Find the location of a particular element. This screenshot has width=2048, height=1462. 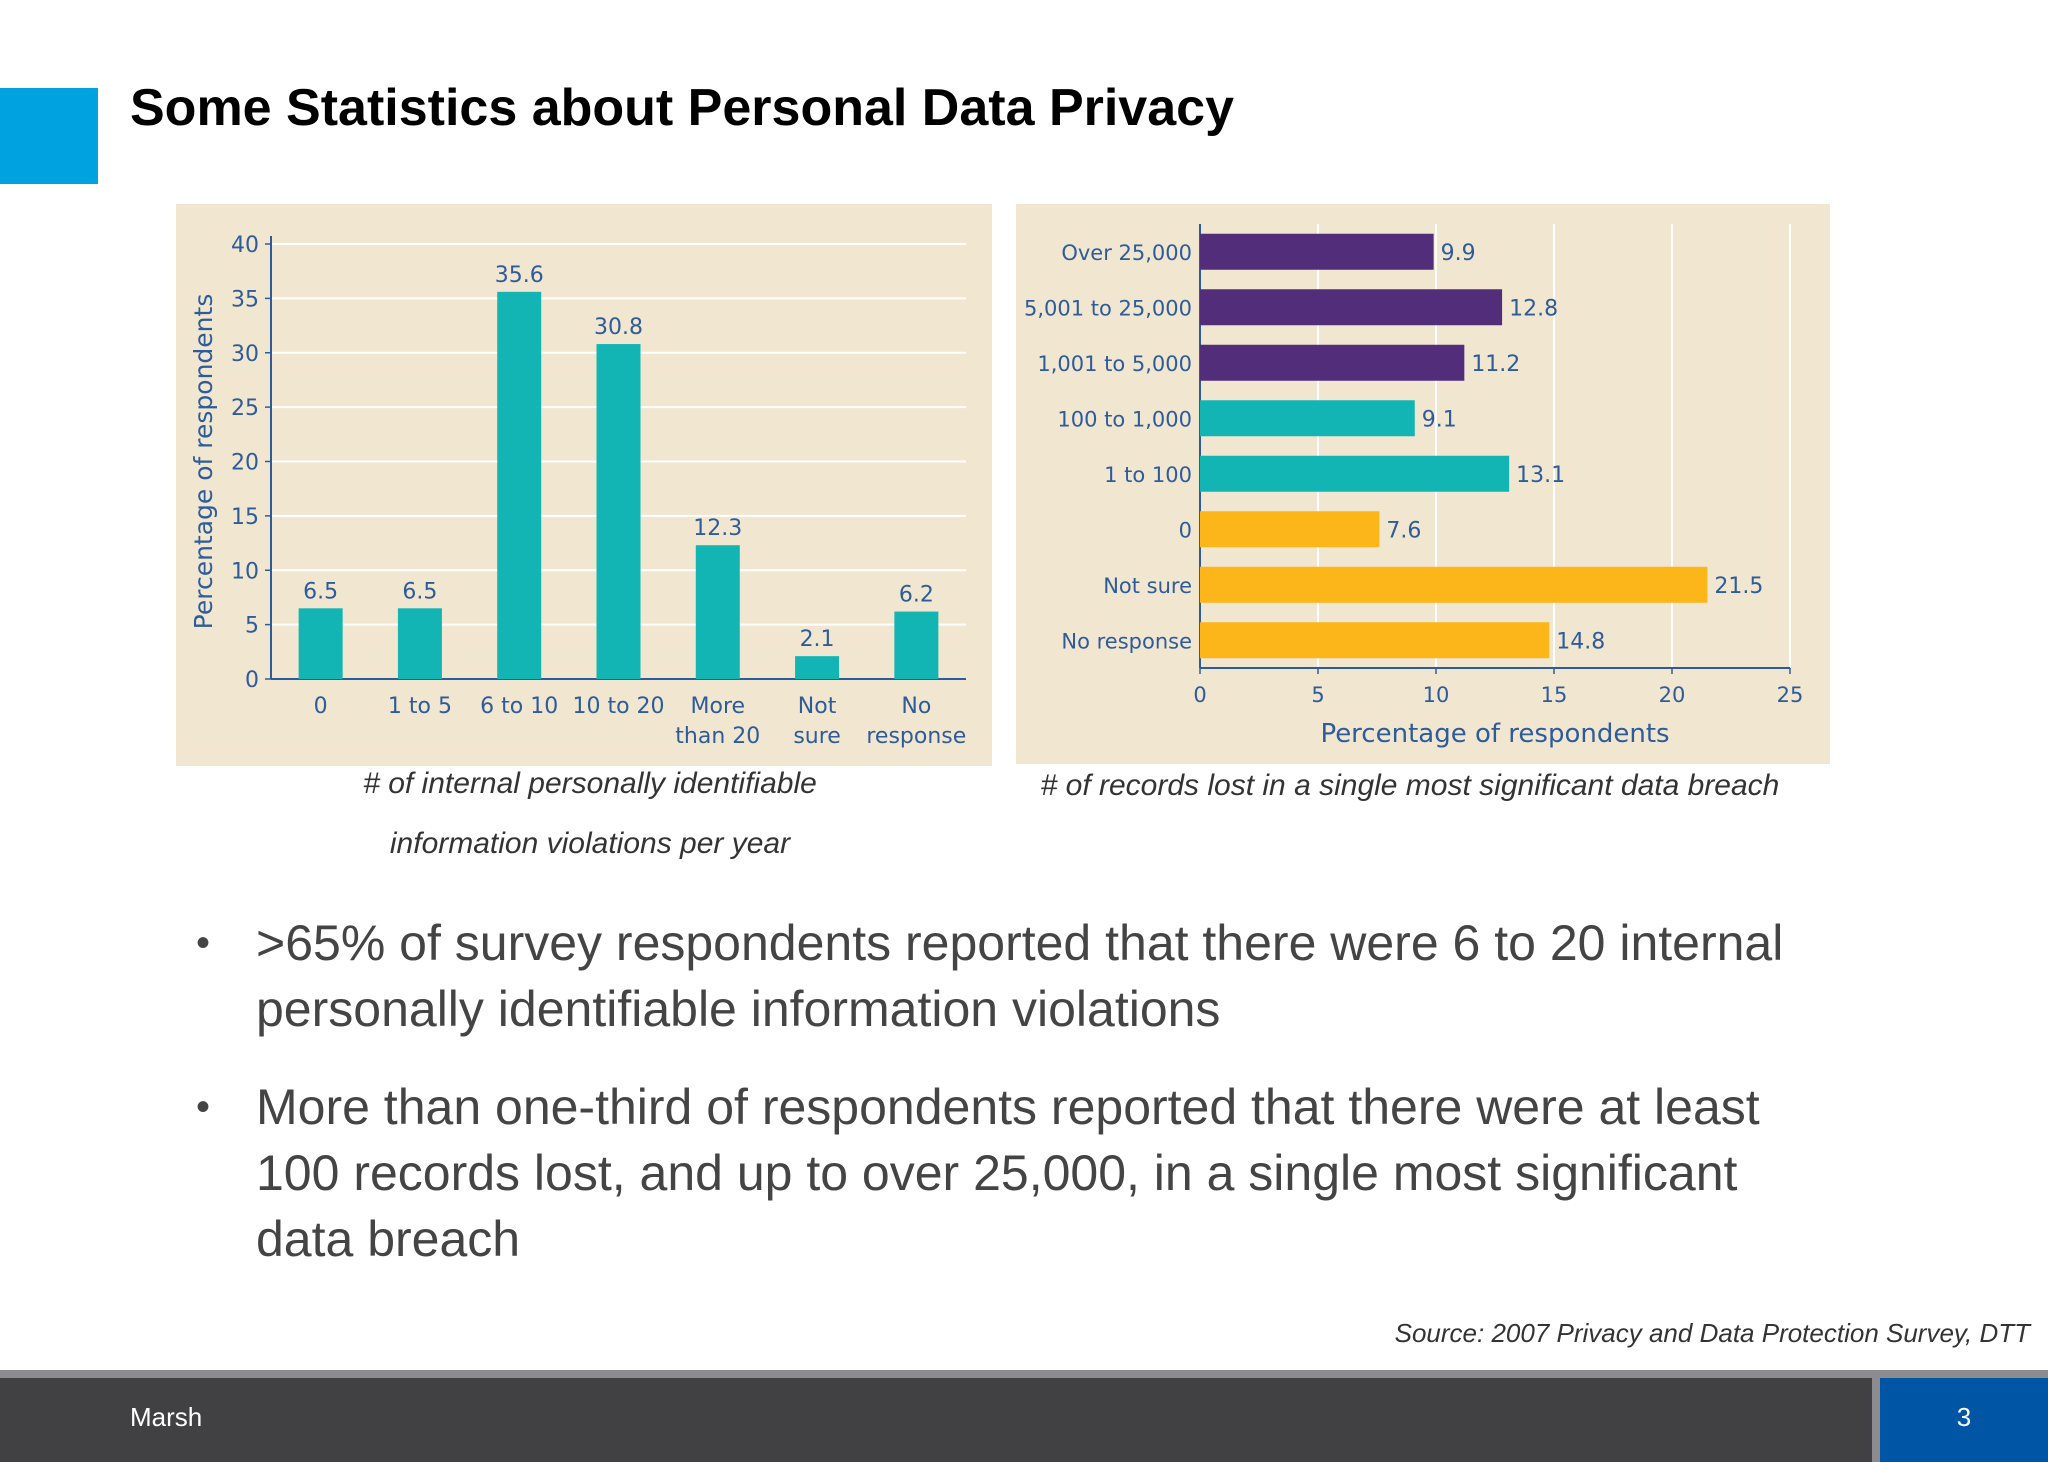

bar-value-label: 9.1 is located at coordinates (1439, 419).